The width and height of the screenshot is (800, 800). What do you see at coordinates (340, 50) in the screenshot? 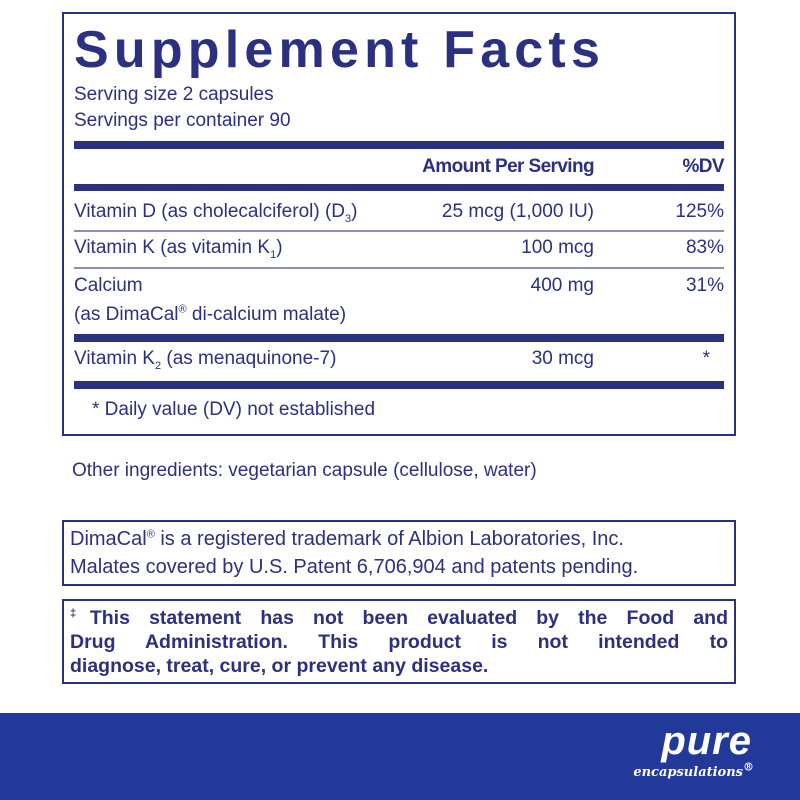
I see `panel-title: Supplement Facts` at bounding box center [340, 50].